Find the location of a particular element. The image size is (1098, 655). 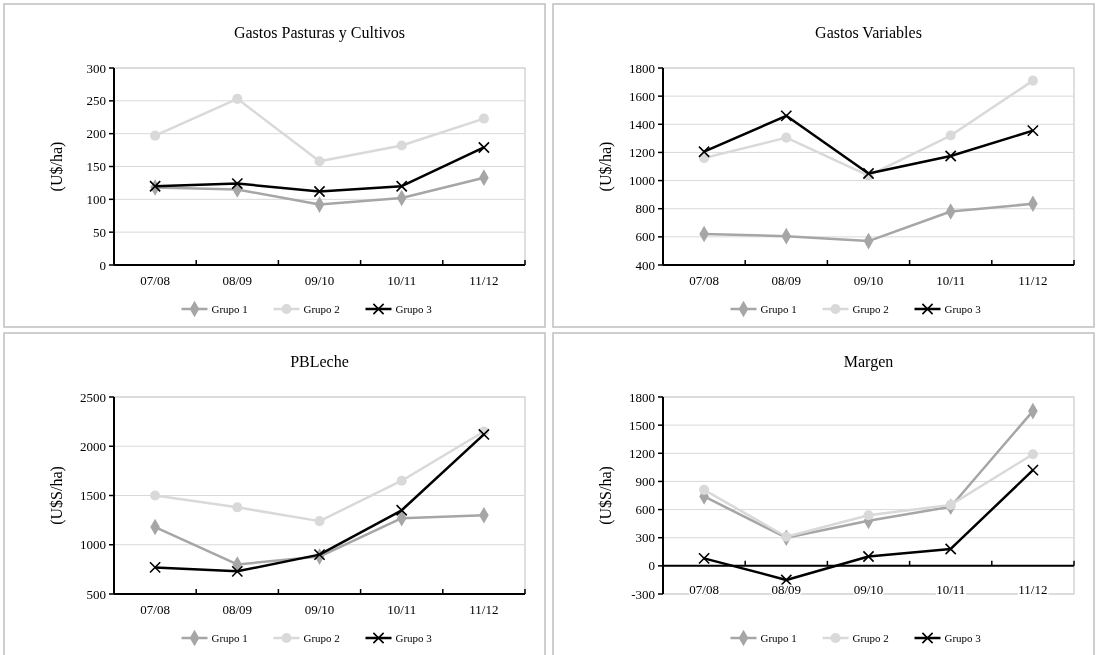

y-tick-label: 800 is located at coordinates (645, 209).